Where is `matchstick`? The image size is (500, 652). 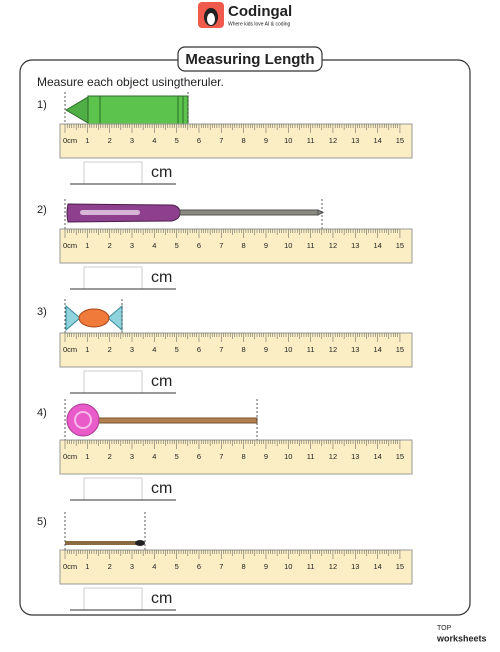 matchstick is located at coordinates (105, 543).